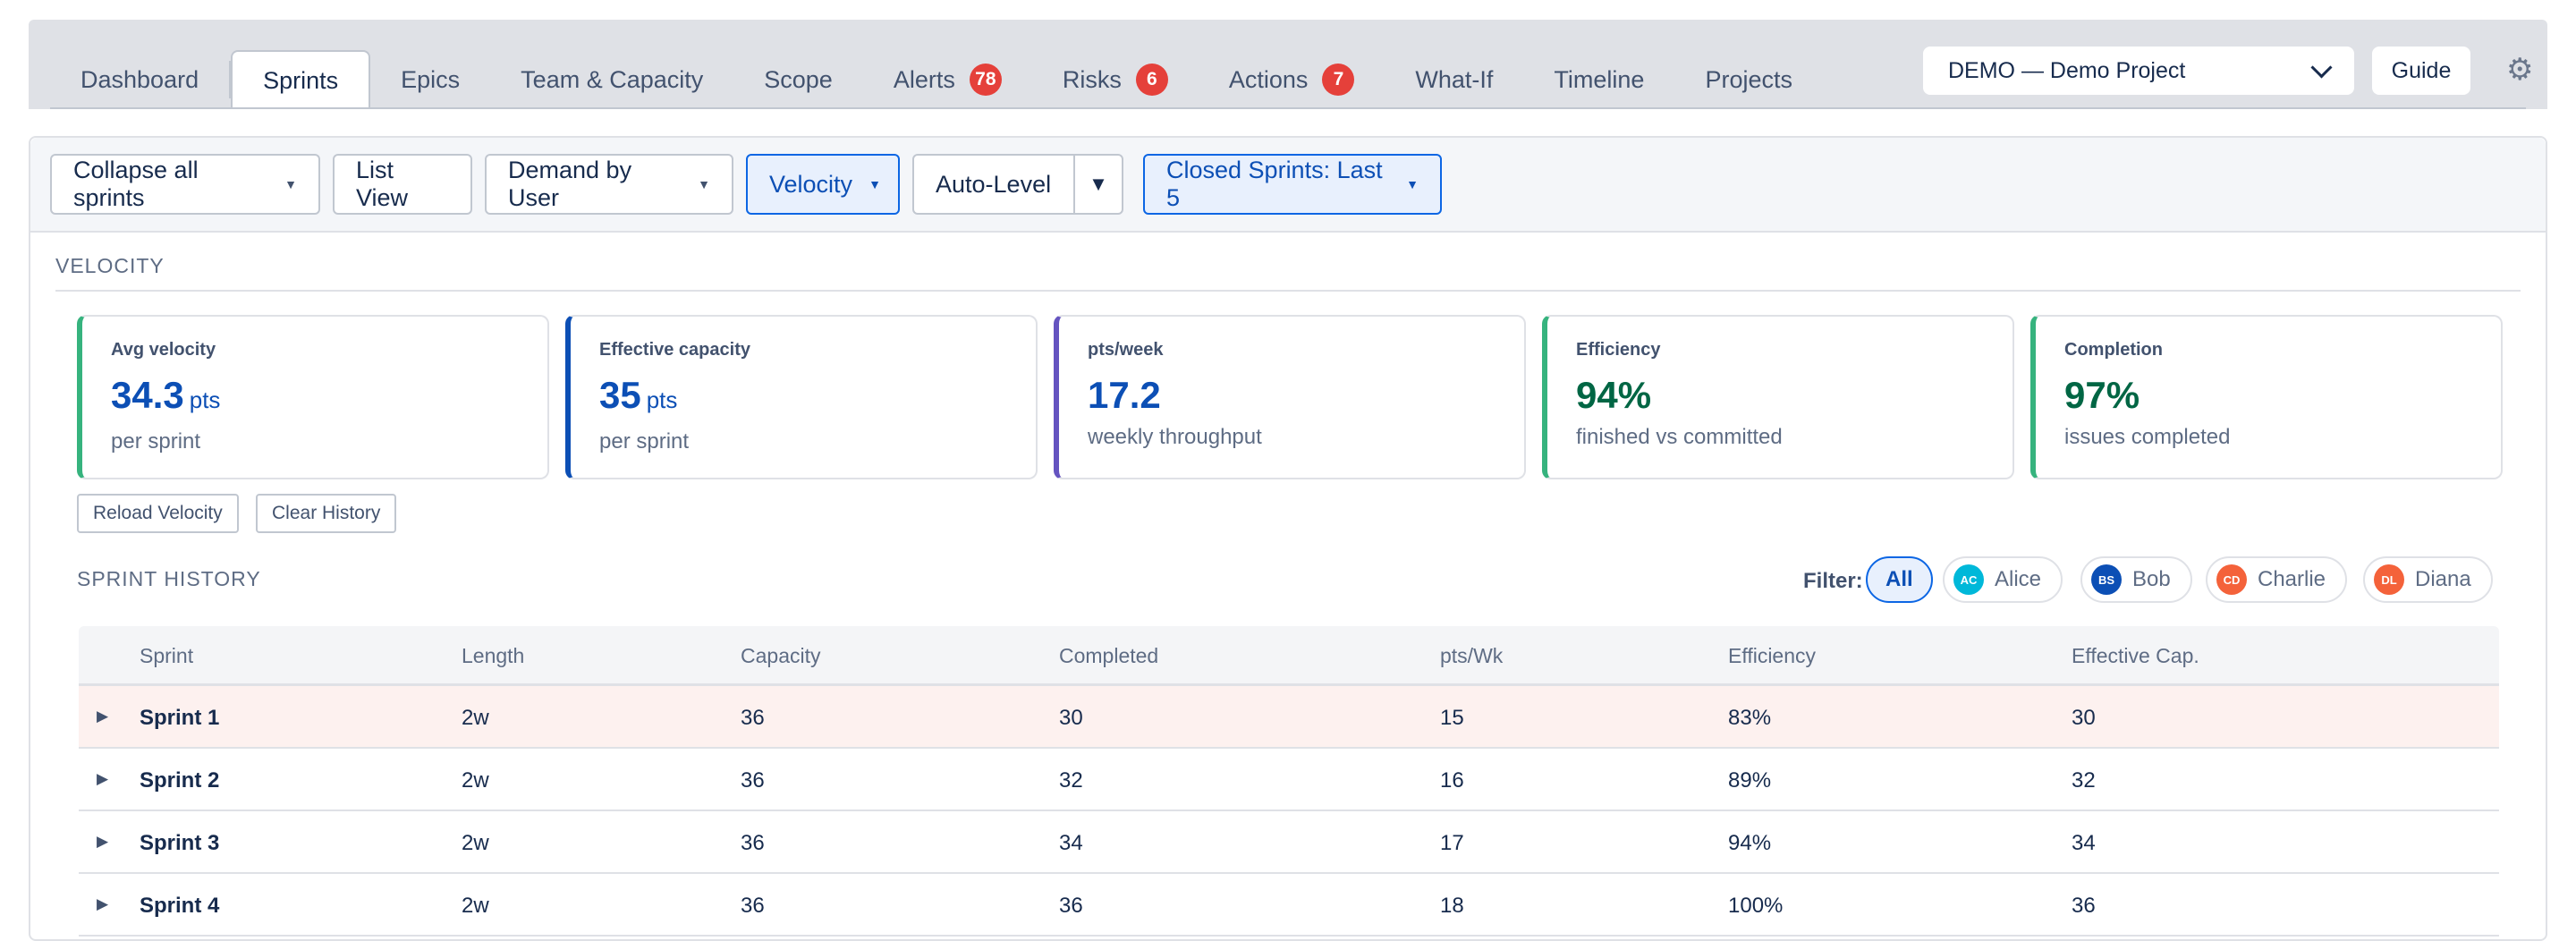 The height and width of the screenshot is (941, 2576). I want to click on sprint-completed: 34, so click(1071, 843).